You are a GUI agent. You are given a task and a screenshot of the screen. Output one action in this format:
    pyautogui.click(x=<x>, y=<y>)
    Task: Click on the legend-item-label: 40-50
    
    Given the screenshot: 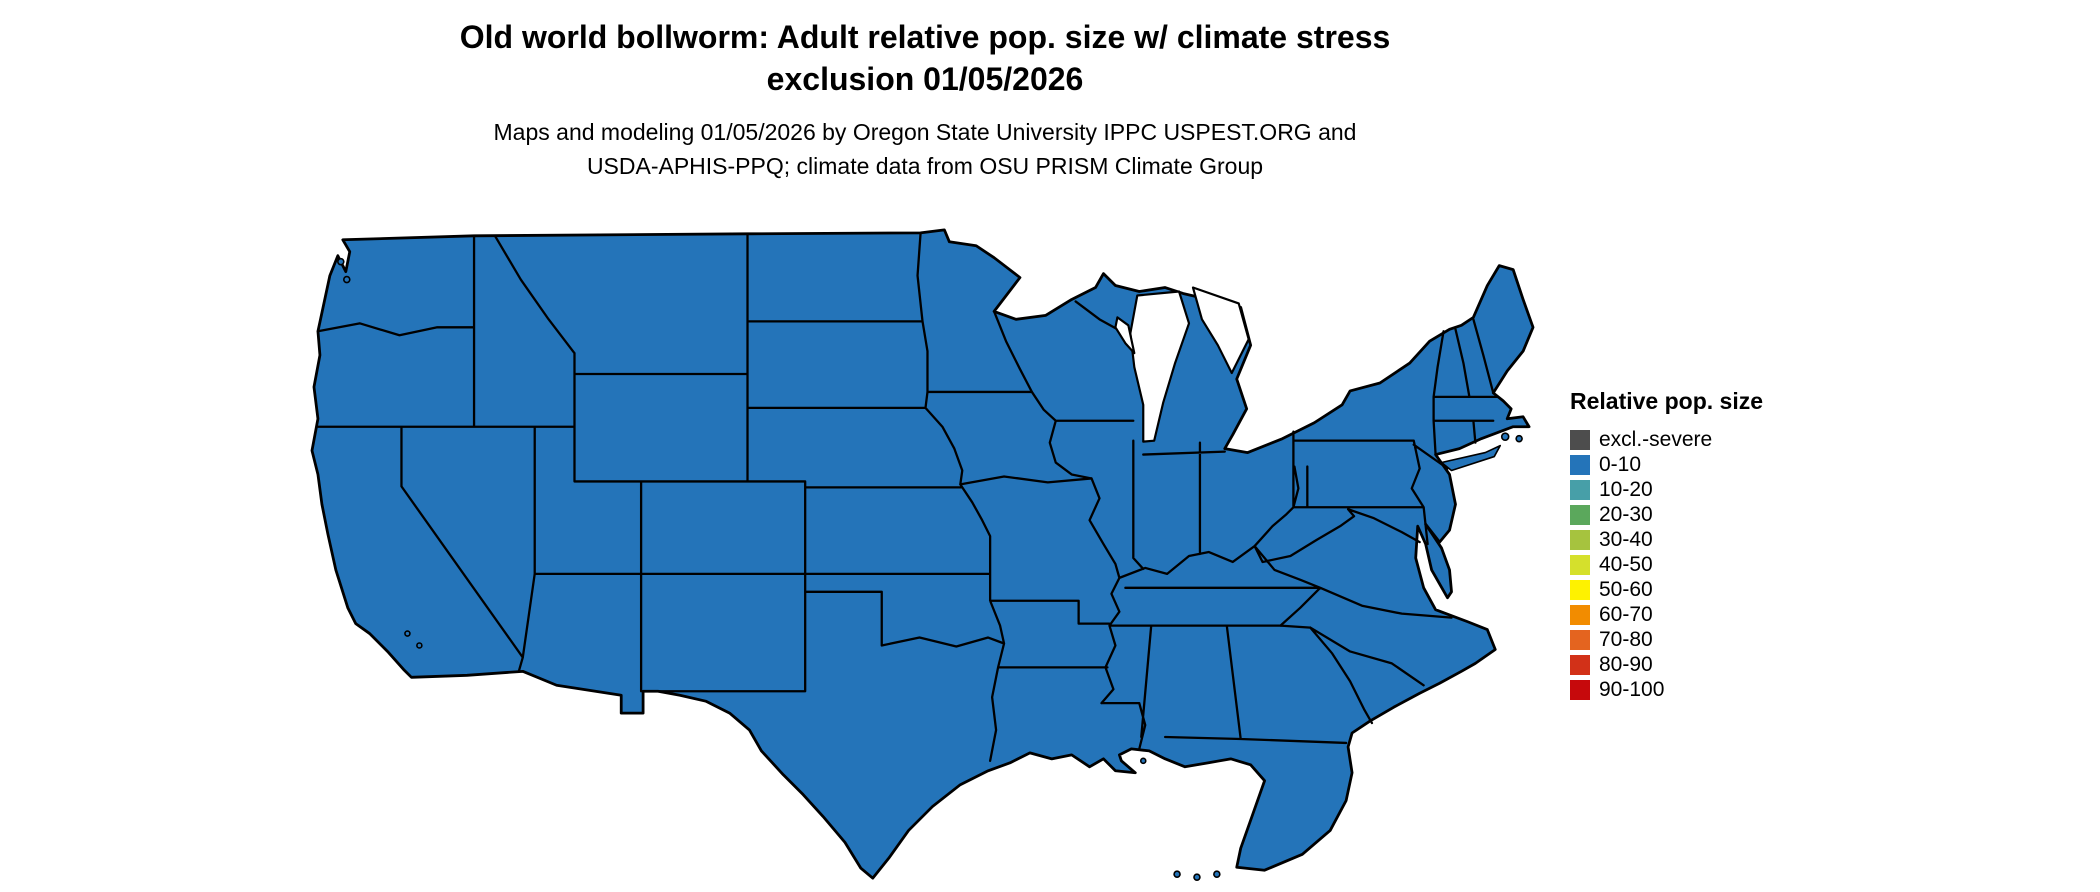 What is the action you would take?
    pyautogui.click(x=1626, y=564)
    